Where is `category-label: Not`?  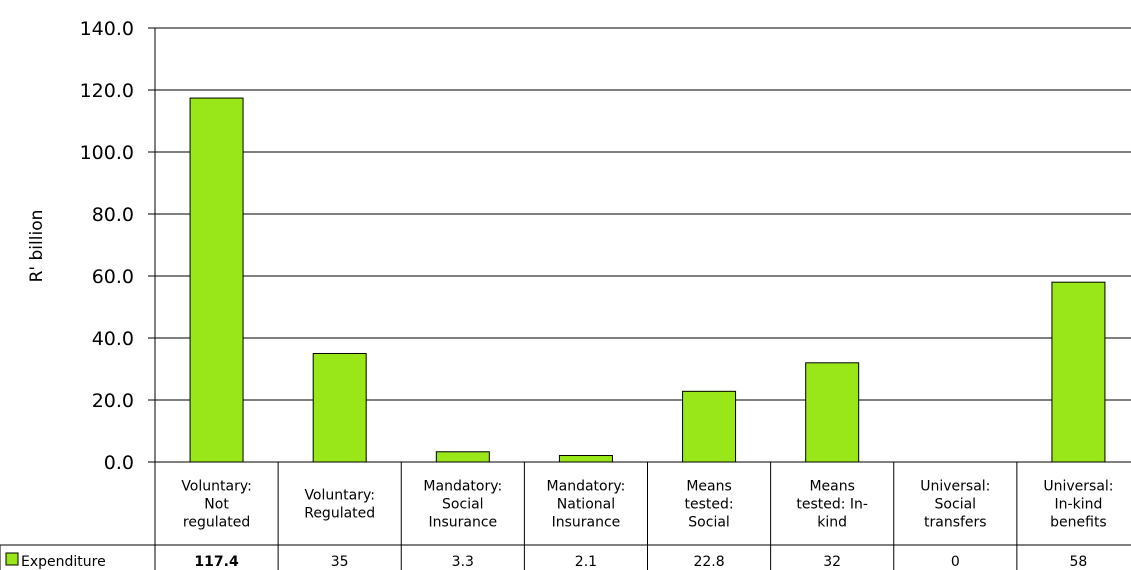
category-label: Not is located at coordinates (216, 505).